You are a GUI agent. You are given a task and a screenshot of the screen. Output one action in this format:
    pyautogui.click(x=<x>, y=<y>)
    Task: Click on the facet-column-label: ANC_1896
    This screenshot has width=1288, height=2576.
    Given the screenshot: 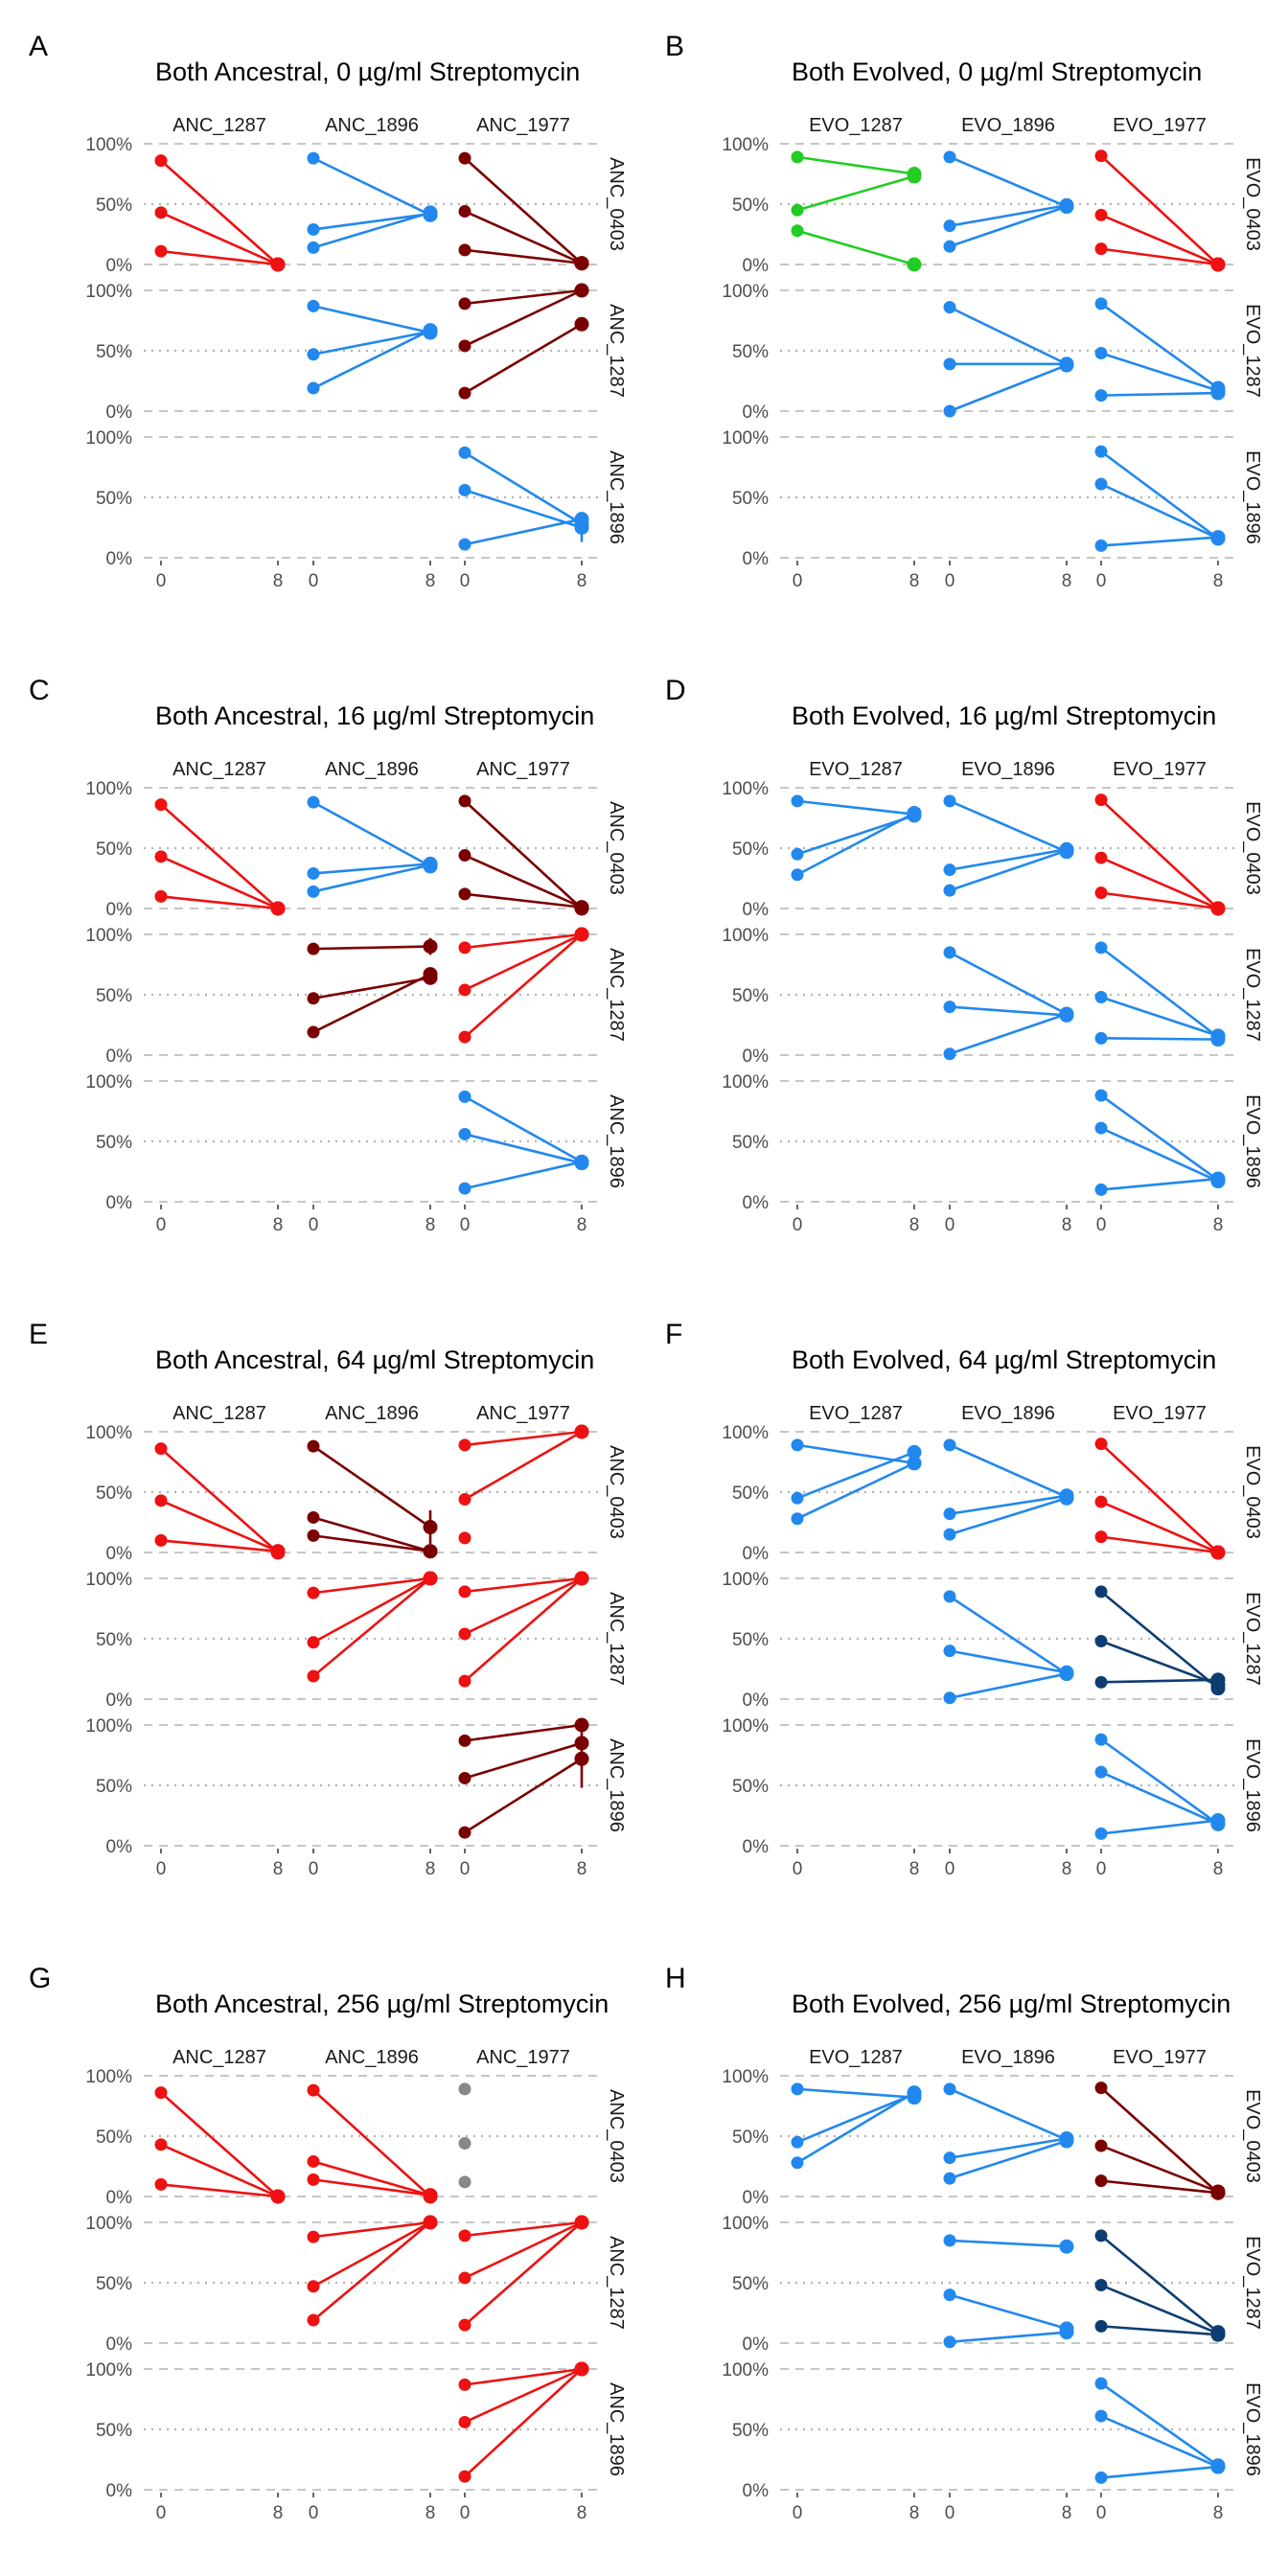 What is the action you would take?
    pyautogui.click(x=372, y=2057)
    